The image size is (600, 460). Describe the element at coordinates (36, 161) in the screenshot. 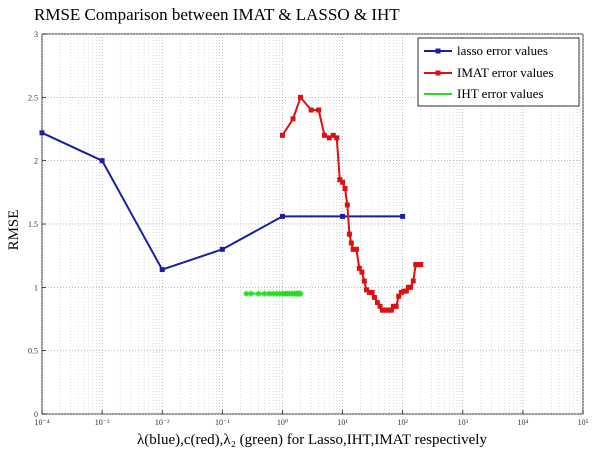

I see `y-tick-label: 2` at that location.